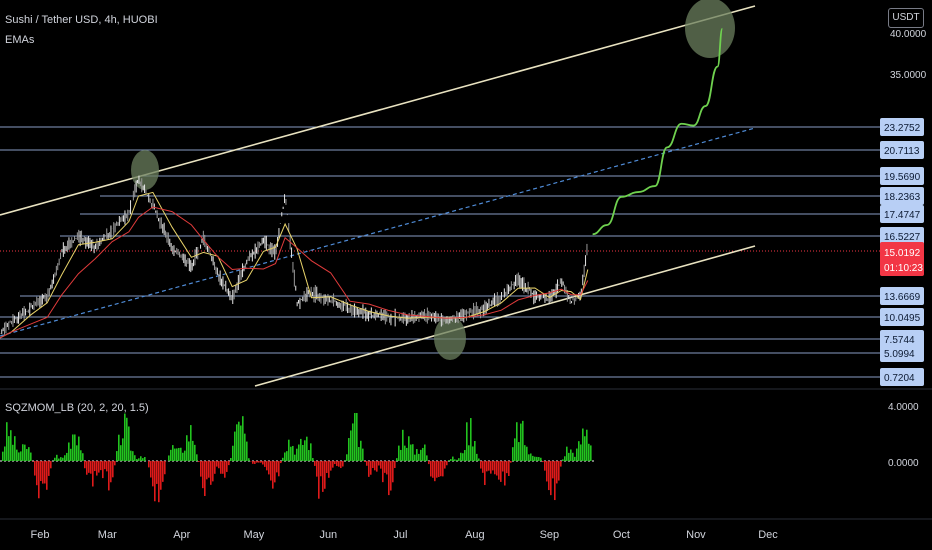 This screenshot has height=550, width=932. Describe the element at coordinates (902, 318) in the screenshot. I see `price-level-label: 10.0495` at that location.